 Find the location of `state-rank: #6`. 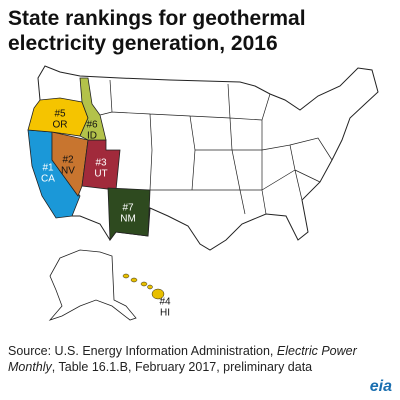

state-rank: #6 is located at coordinates (92, 125).